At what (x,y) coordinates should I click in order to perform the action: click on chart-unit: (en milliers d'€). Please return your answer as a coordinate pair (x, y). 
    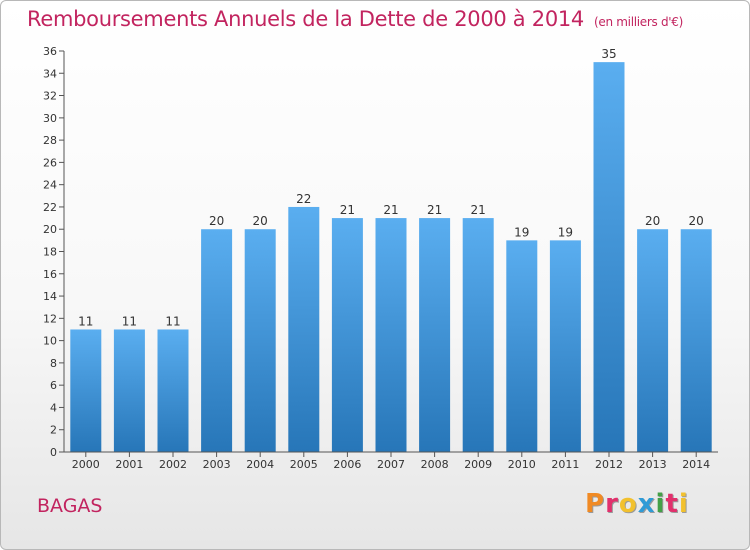
    Looking at the image, I should click on (639, 22).